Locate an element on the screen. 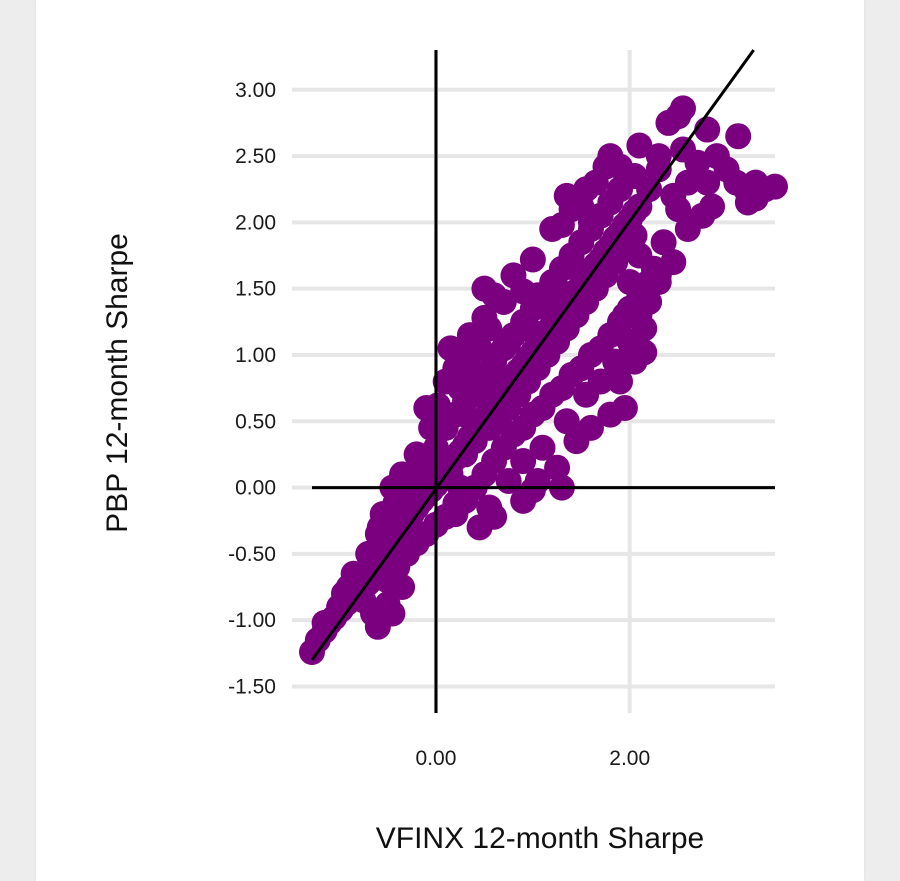  x-tick-label: 0.00 is located at coordinates (436, 758).